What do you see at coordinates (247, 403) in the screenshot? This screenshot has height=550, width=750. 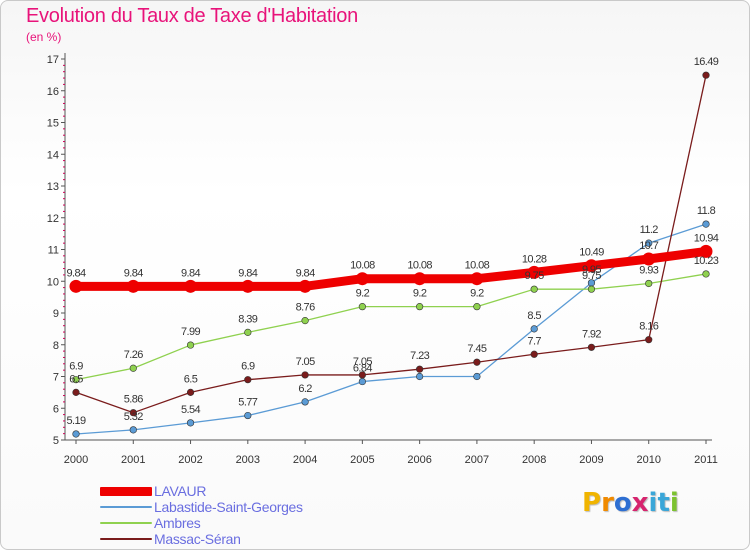 I see `data-label: 5.77` at bounding box center [247, 403].